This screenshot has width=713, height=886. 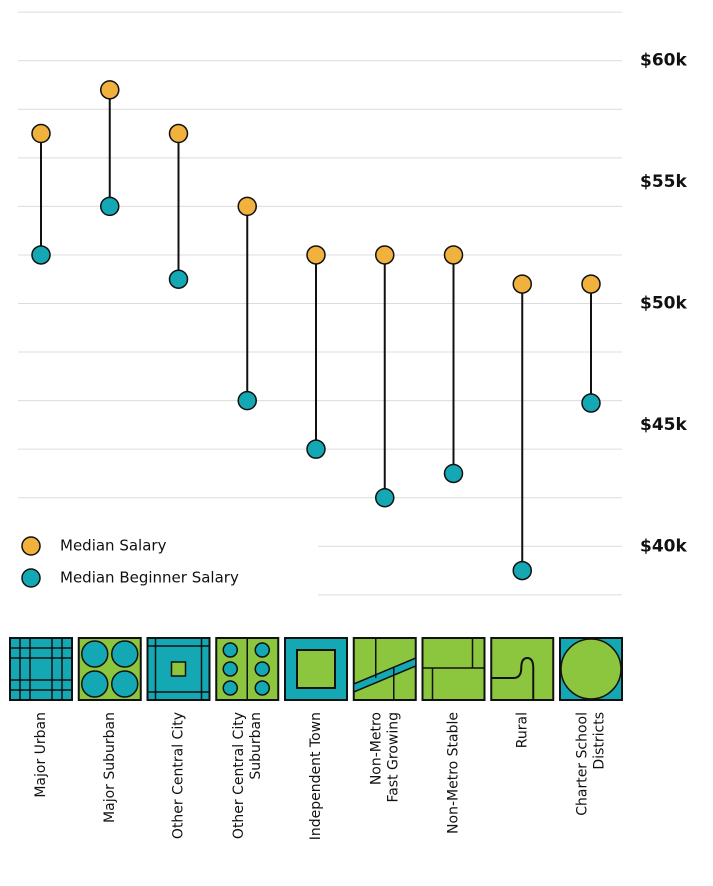 I want to click on category-line: Fast Growing, so click(x=393, y=757).